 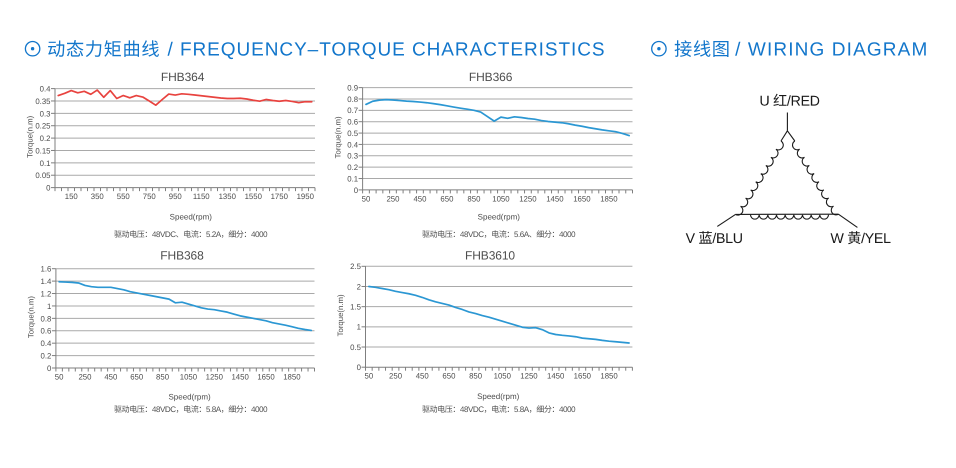 What do you see at coordinates (43, 126) in the screenshot?
I see `svg-text: 0.25` at bounding box center [43, 126].